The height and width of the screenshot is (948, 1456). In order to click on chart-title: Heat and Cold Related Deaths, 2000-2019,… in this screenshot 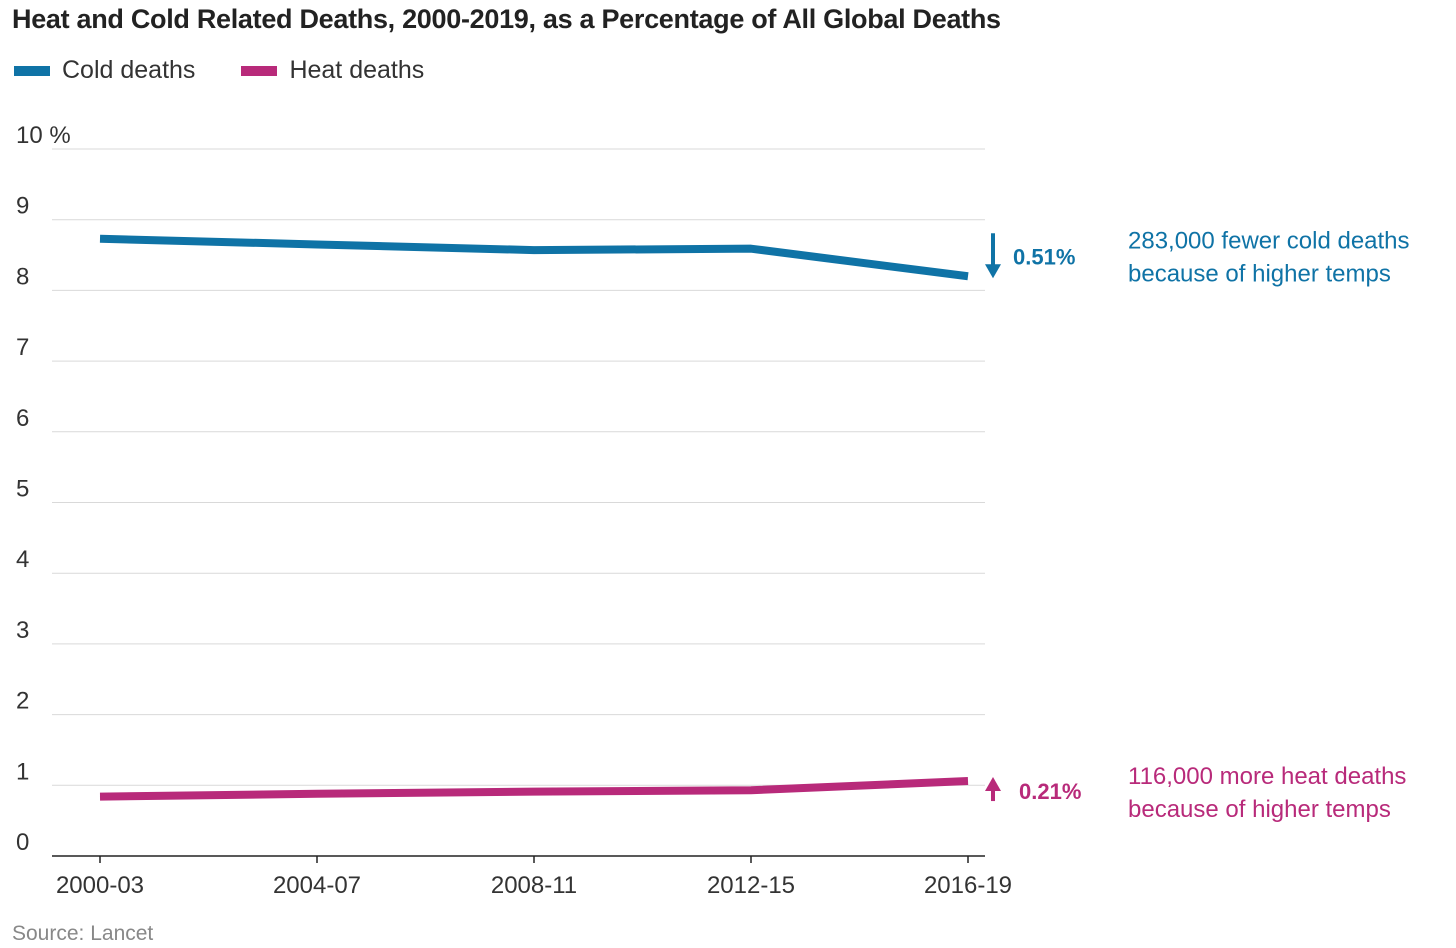, I will do `click(506, 19)`.